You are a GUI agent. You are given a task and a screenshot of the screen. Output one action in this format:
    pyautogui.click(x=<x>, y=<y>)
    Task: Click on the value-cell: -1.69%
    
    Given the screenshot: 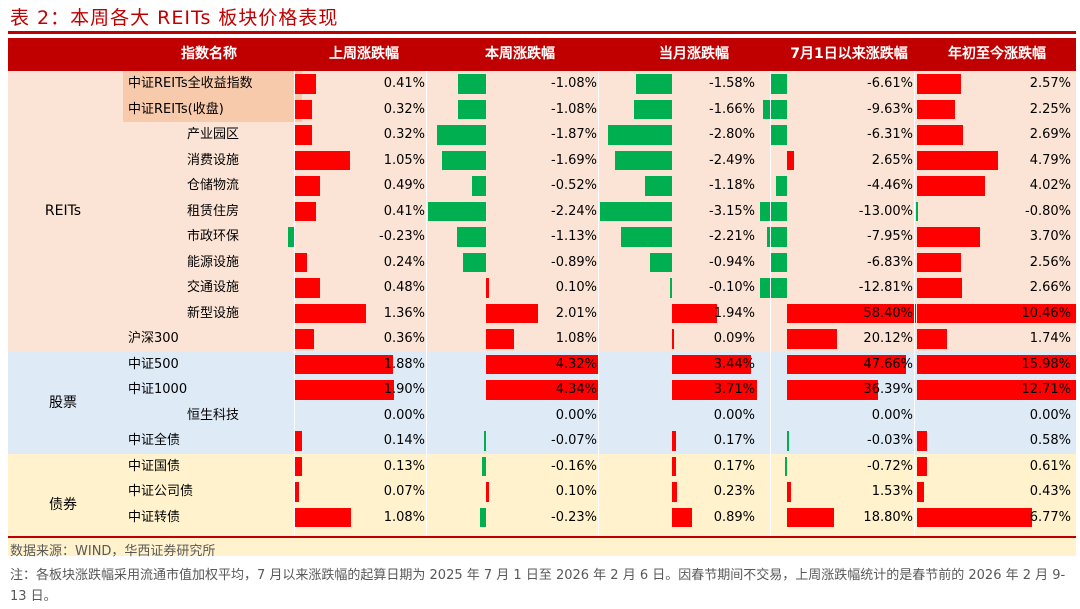 What is the action you would take?
    pyautogui.click(x=574, y=160)
    